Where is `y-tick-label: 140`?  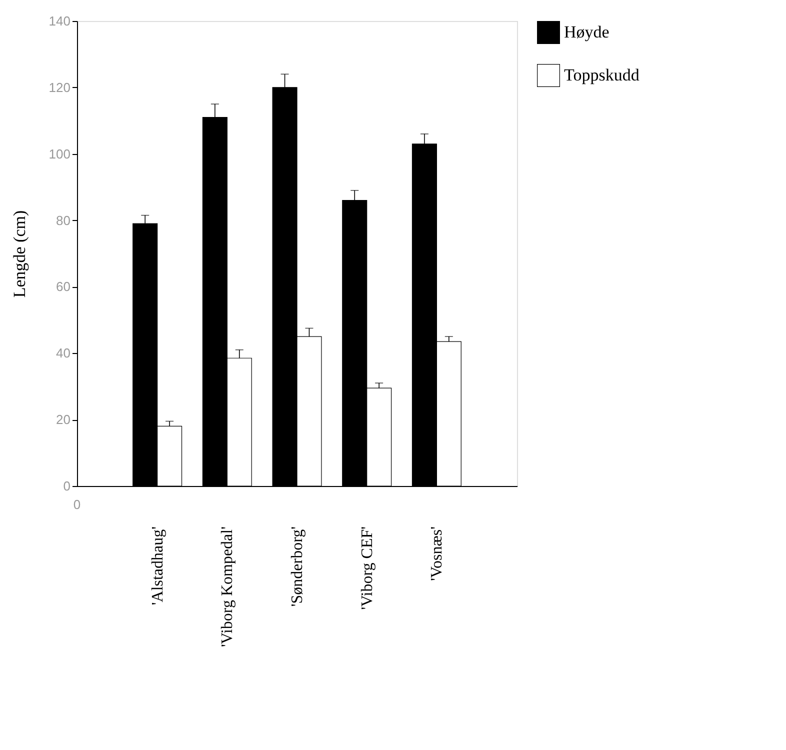
y-tick-label: 140 is located at coordinates (59, 21).